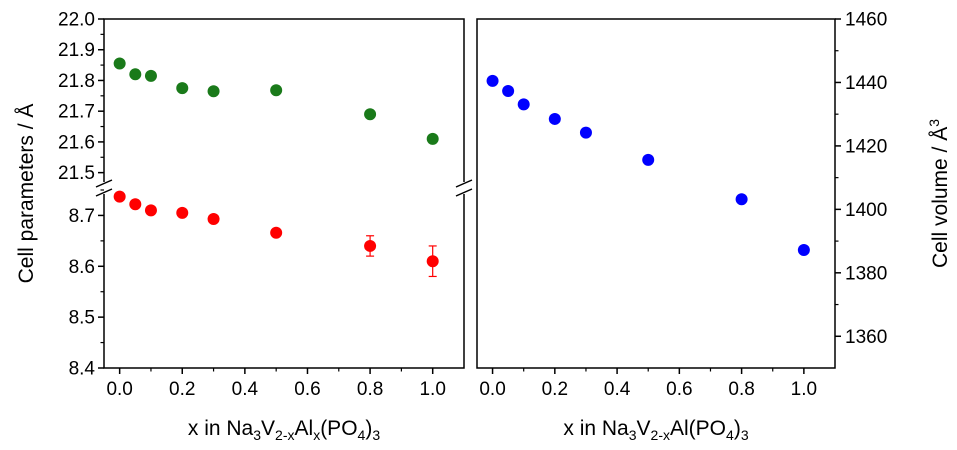 This screenshot has height=450, width=957. I want to click on right-y-axis-label: Cell volume / Å3, so click(939, 193).